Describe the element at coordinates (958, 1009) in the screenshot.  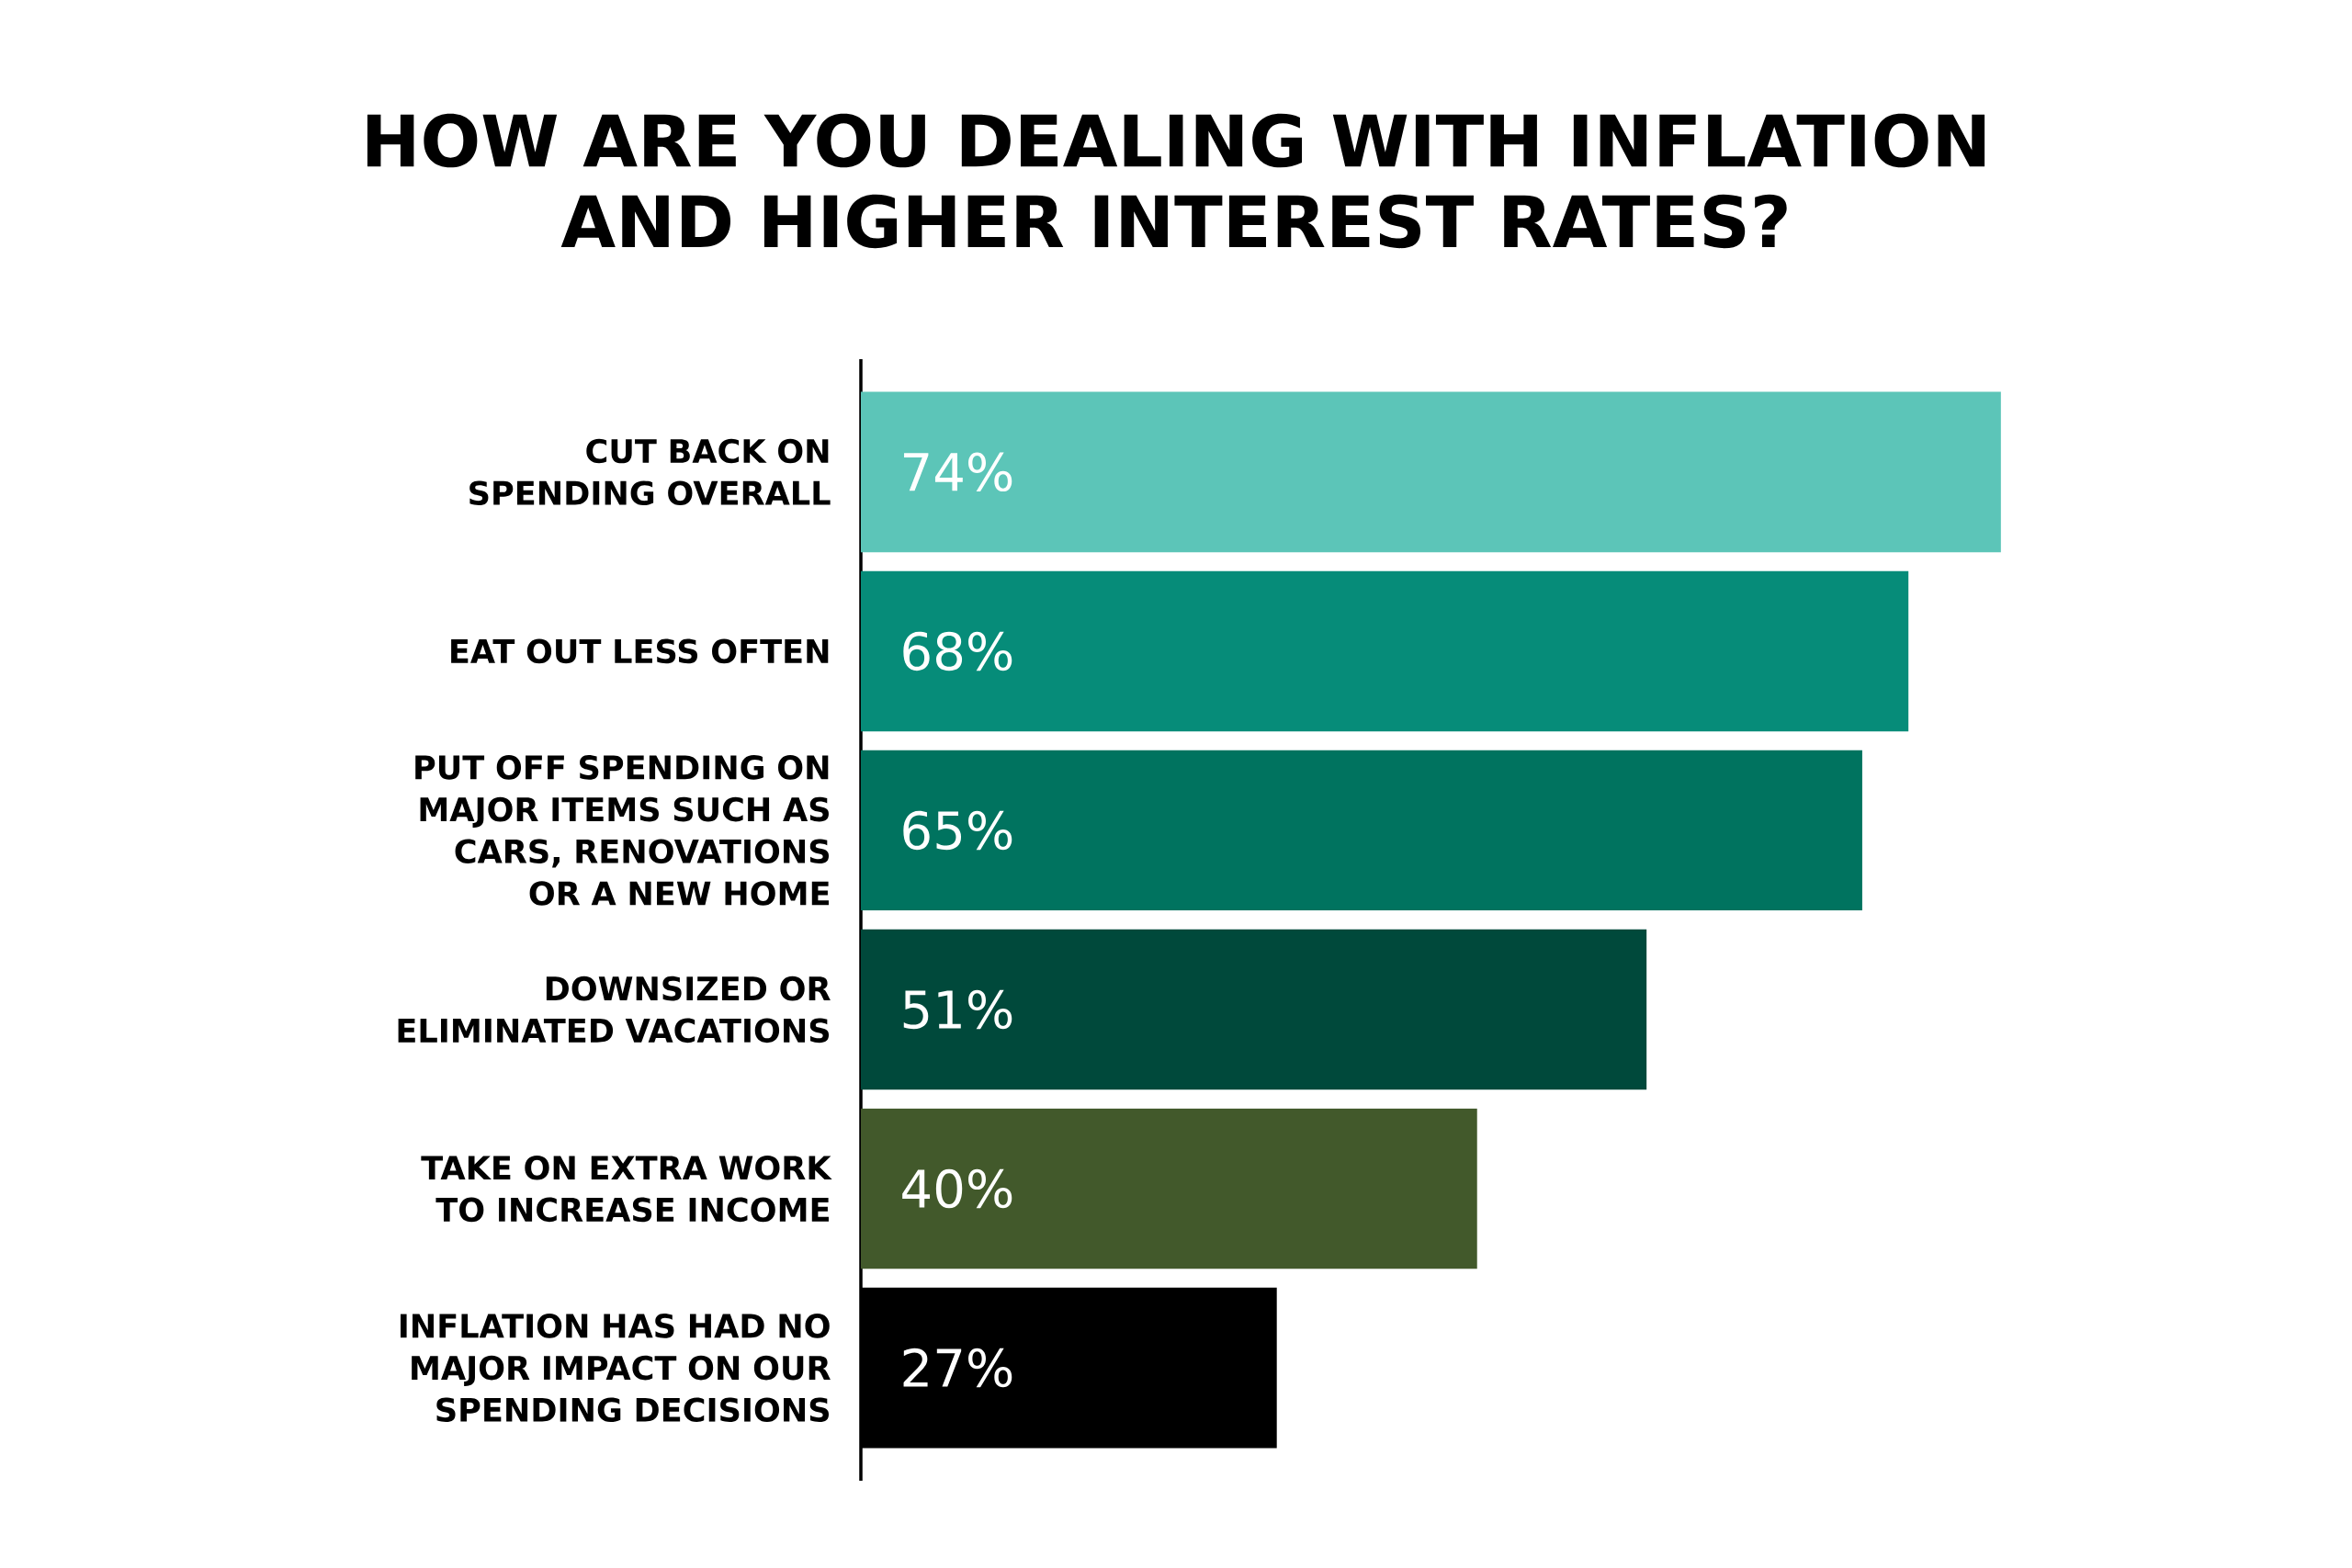
I see `data-label: 51%` at that location.